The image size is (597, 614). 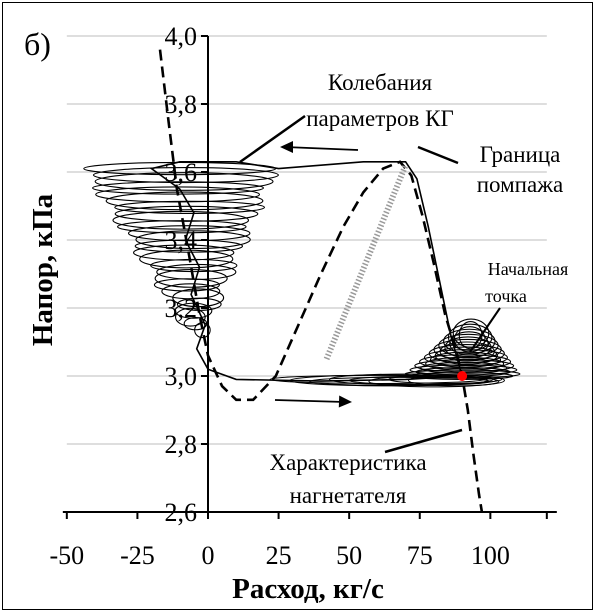 I want to click on bottom-loop, so click(x=456, y=380).